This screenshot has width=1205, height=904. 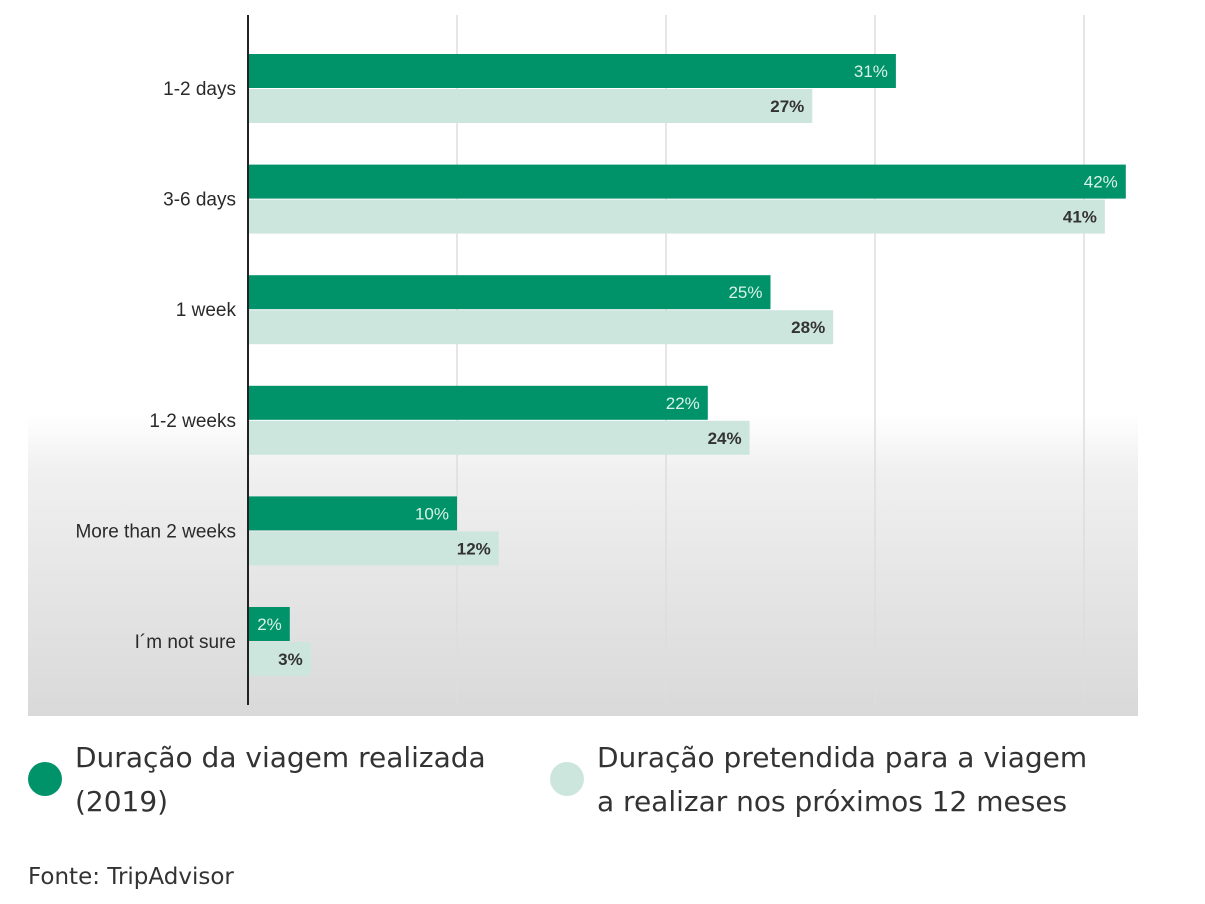 What do you see at coordinates (871, 71) in the screenshot?
I see `value-label-realizada-0: 31%` at bounding box center [871, 71].